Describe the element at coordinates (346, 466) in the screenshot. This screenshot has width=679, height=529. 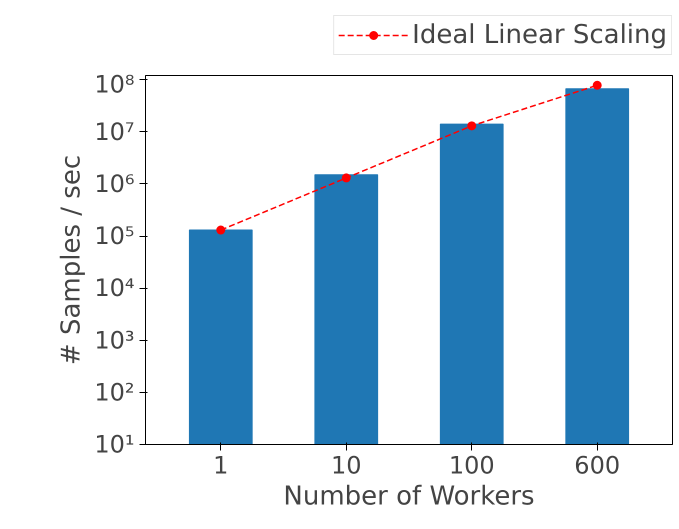
I see `x-tick-label: 10` at that location.